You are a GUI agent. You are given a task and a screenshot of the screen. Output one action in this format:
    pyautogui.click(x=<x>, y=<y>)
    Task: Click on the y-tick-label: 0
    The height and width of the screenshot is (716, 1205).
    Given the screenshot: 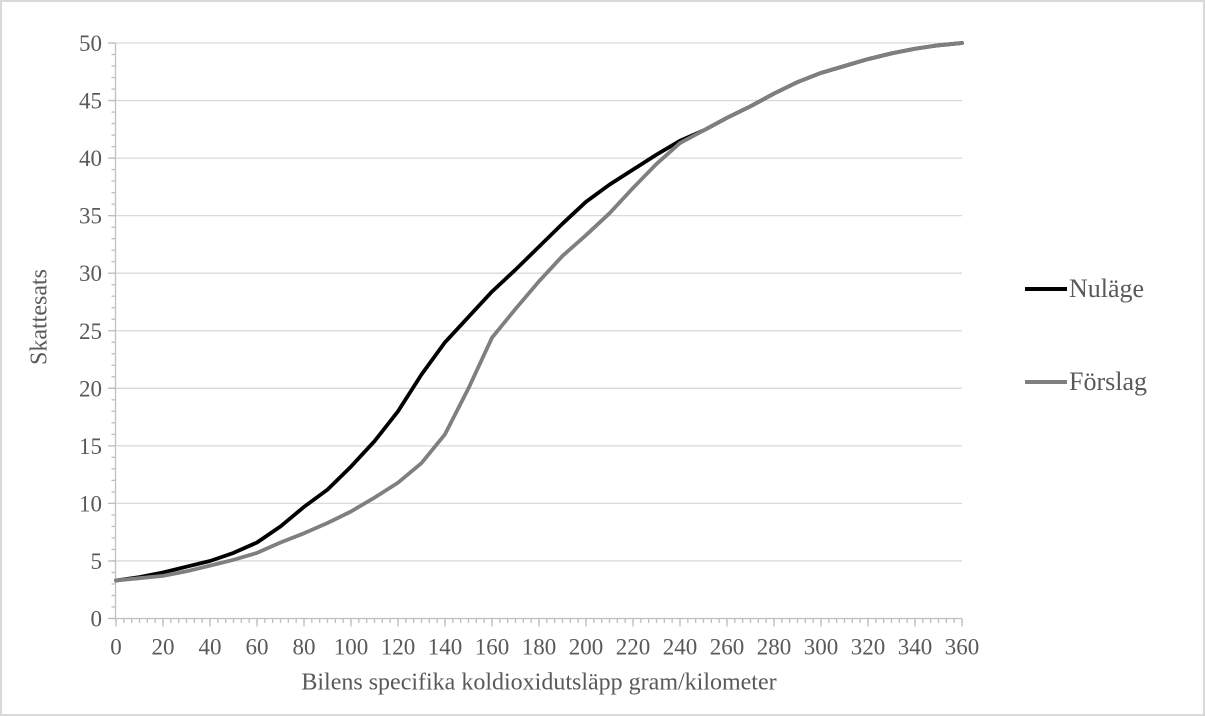 What is the action you would take?
    pyautogui.click(x=97, y=619)
    